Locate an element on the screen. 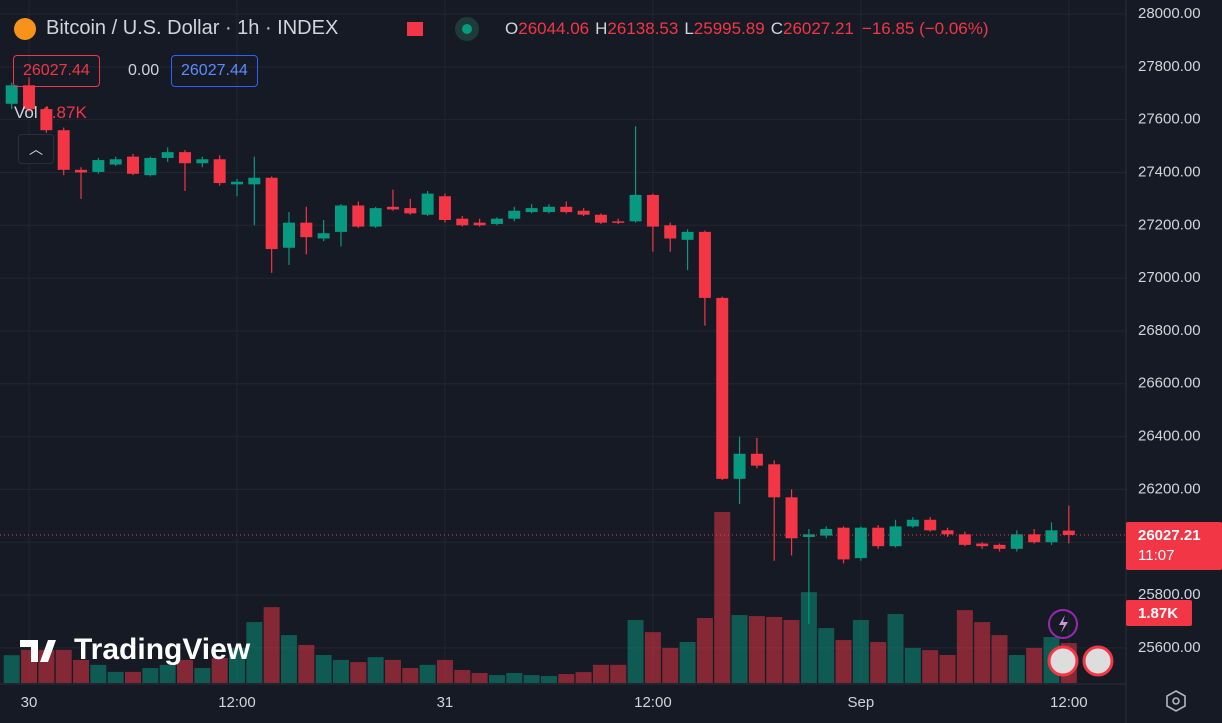 The width and height of the screenshot is (1222, 723). x-tick-label: 31 is located at coordinates (445, 702).